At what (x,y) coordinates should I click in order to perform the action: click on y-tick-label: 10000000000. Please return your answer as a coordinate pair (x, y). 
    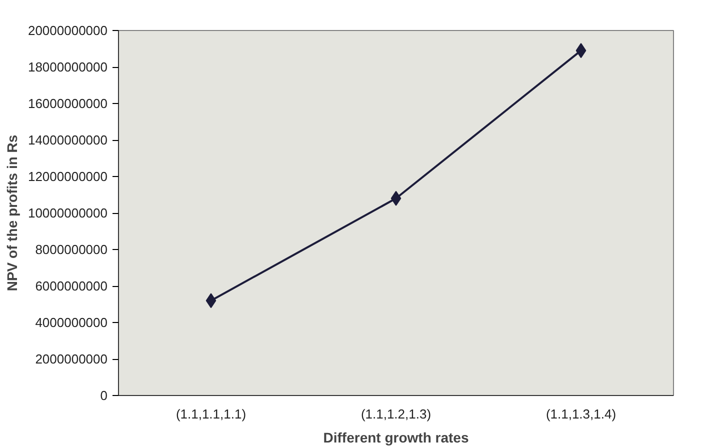
    Looking at the image, I should click on (68, 213).